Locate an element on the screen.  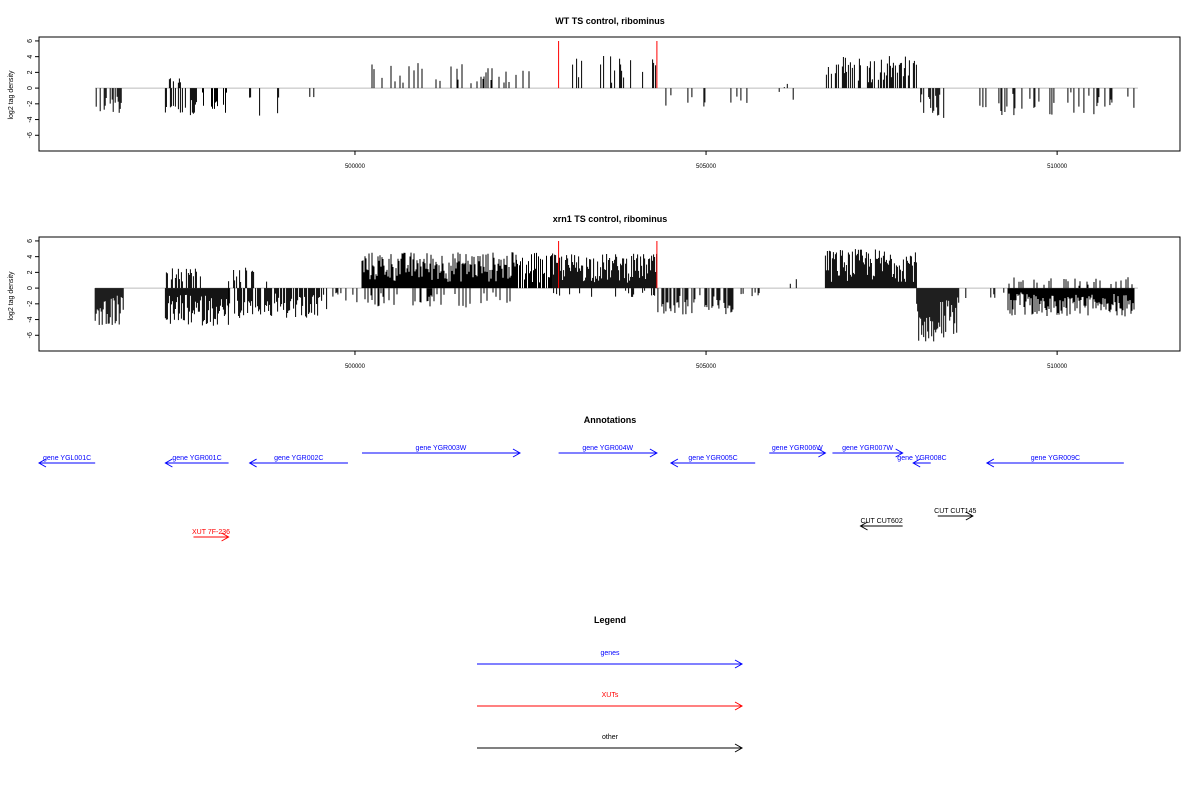
feature-label: gene YGR008C is located at coordinates (921, 458).